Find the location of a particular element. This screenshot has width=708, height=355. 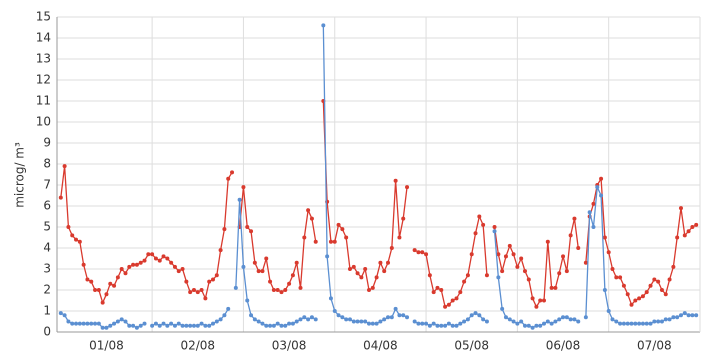

series-line is located at coordinates (146, 235).